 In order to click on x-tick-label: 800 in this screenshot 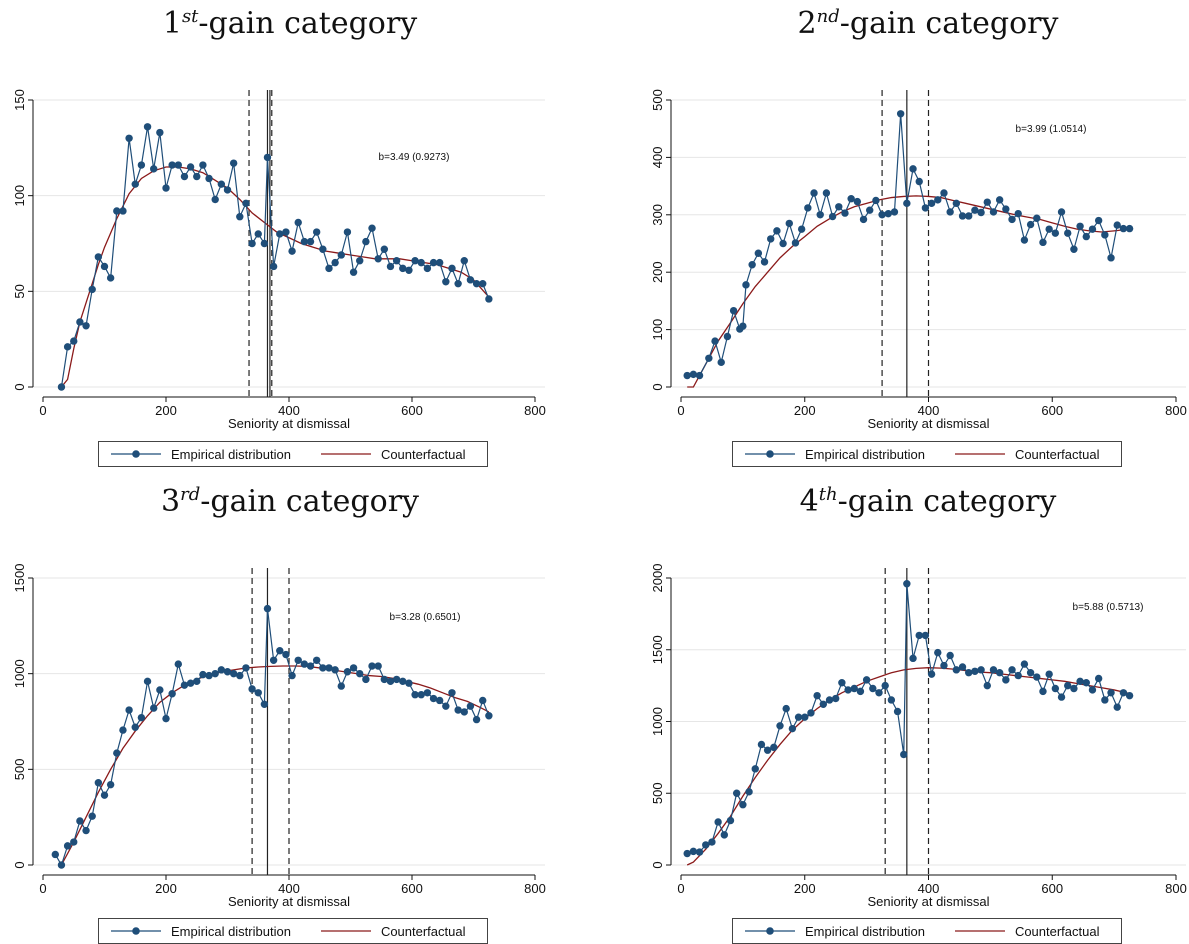, I will do `click(1176, 888)`.